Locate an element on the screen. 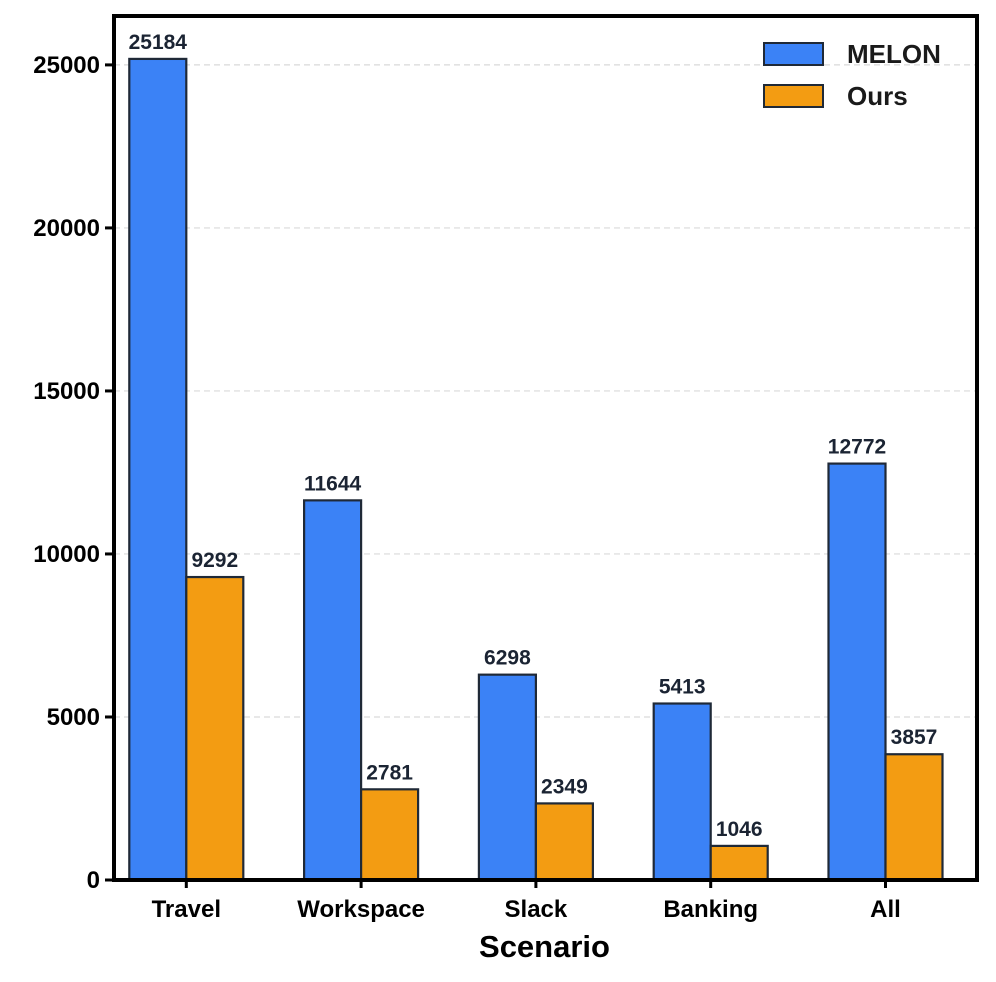 The width and height of the screenshot is (996, 982). legend-swatch-melon is located at coordinates (793, 54).